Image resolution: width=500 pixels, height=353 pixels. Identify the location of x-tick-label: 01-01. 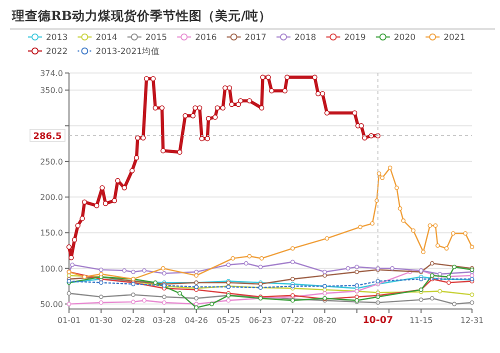
(69, 320).